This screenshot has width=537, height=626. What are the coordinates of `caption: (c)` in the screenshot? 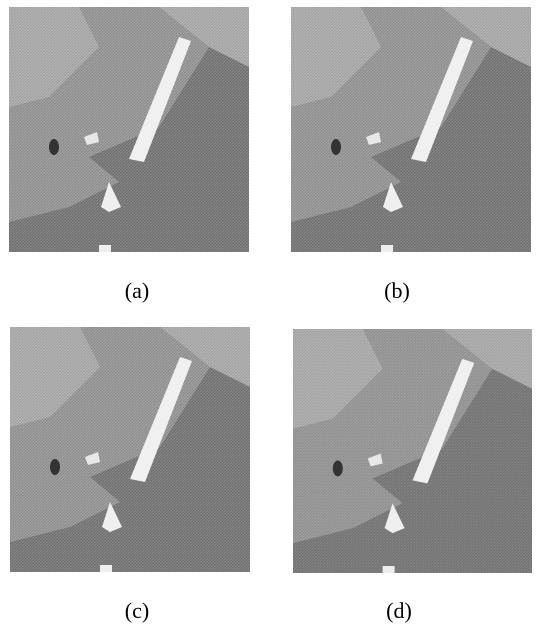 It's located at (137, 610).